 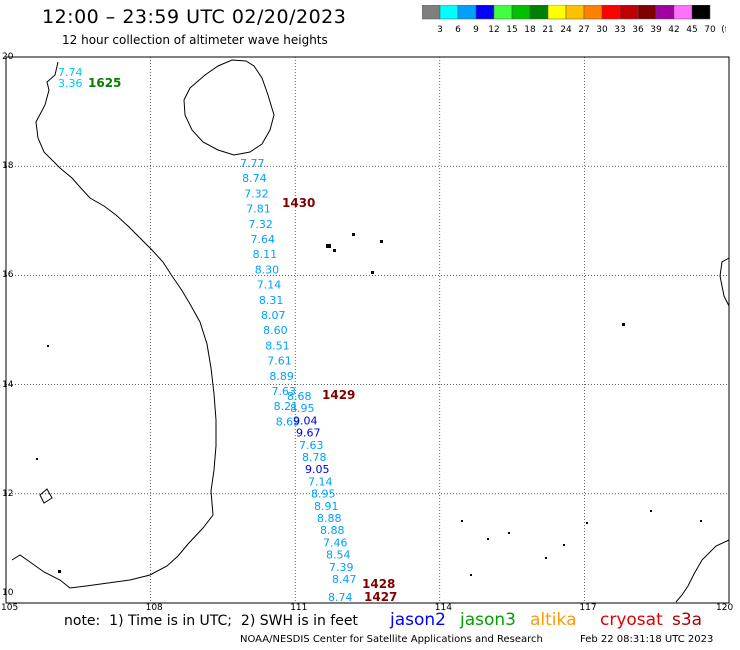 I want to click on latitude-label: 16, so click(x=8, y=275).